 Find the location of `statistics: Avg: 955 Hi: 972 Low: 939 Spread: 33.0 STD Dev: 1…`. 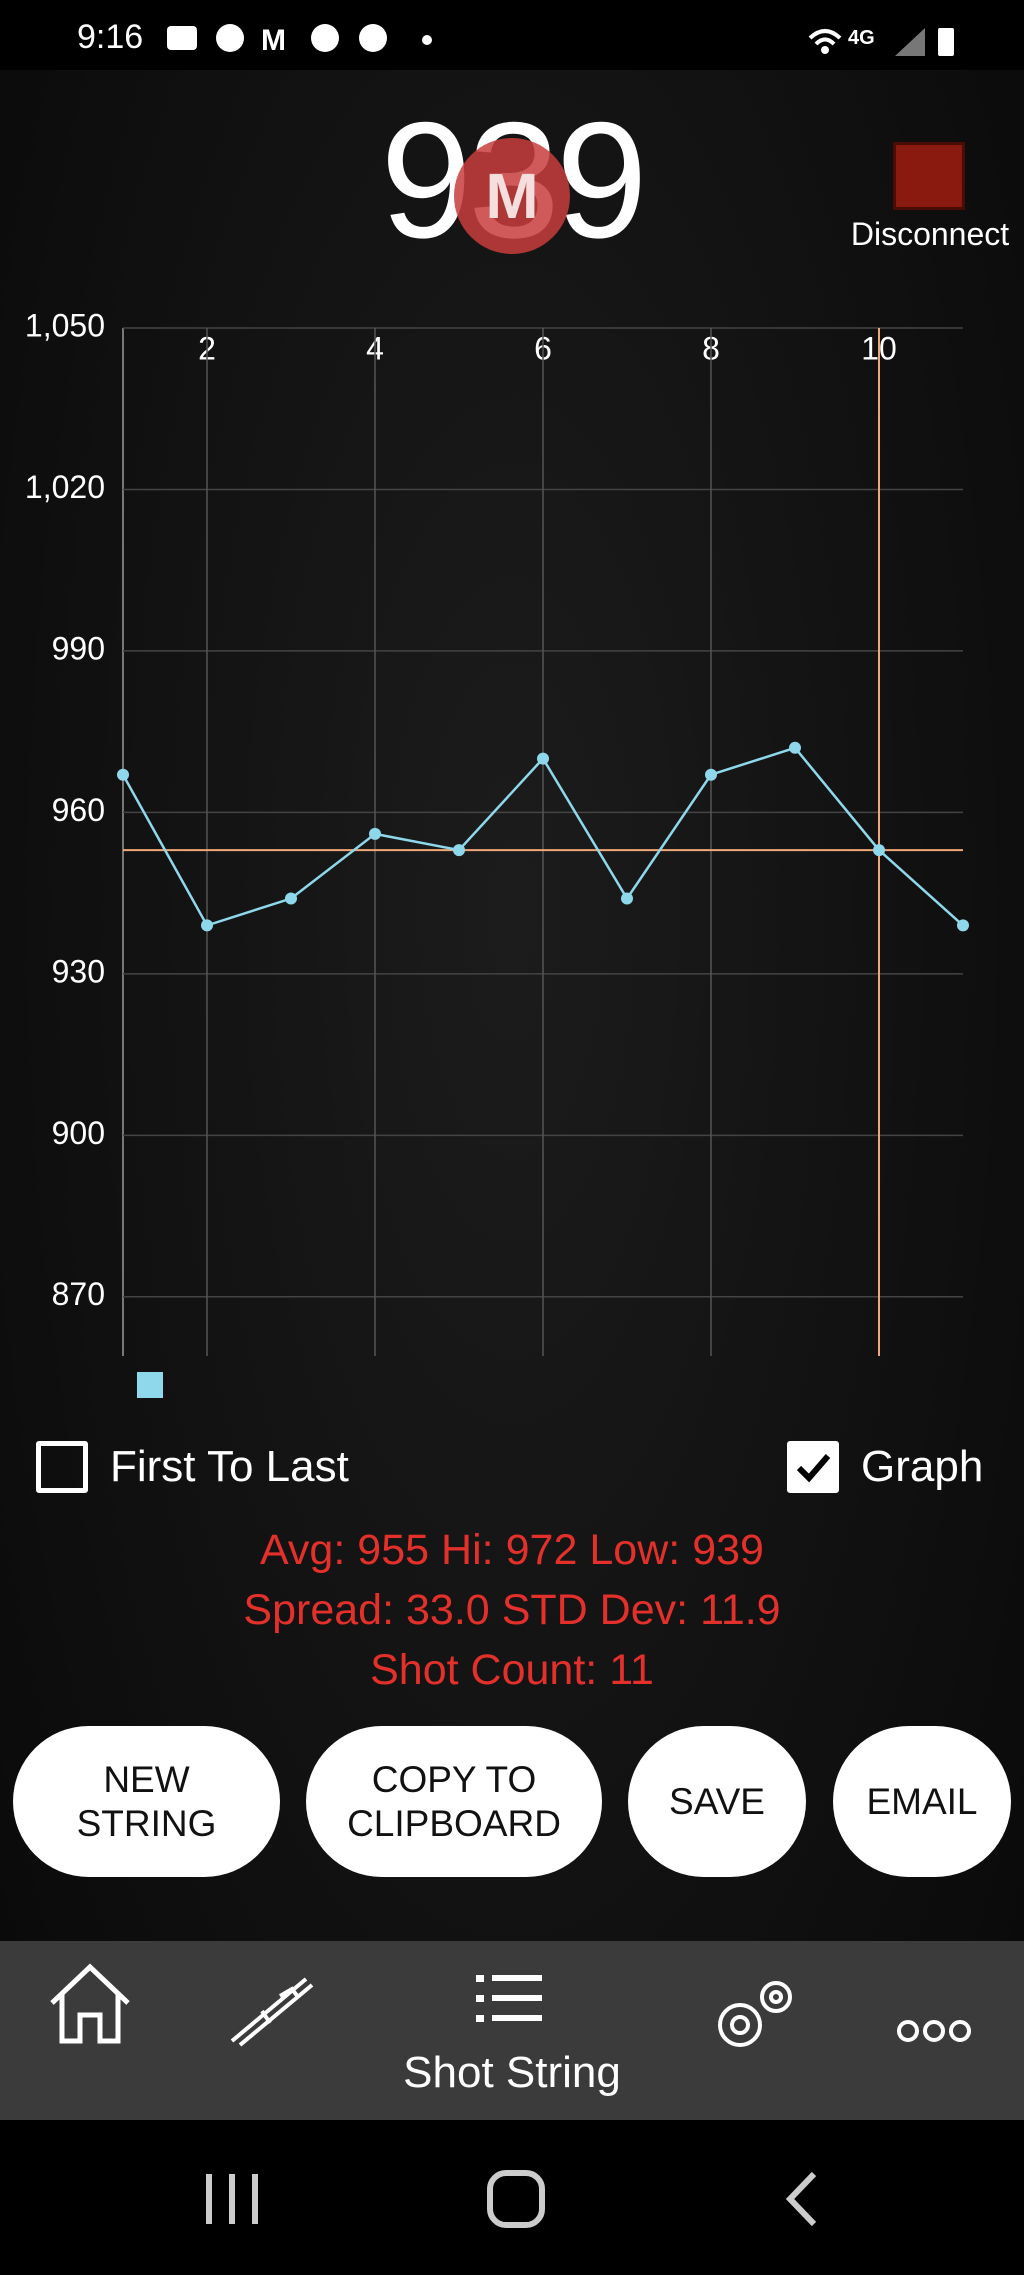

statistics: Avg: 955 Hi: 972 Low: 939 Spread: 33.0 STD Dev: 1… is located at coordinates (512, 1610).